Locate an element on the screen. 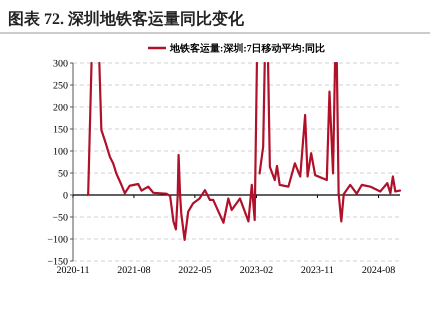 This screenshot has width=430, height=332. x-tick-label: 2021-08 is located at coordinates (134, 270).